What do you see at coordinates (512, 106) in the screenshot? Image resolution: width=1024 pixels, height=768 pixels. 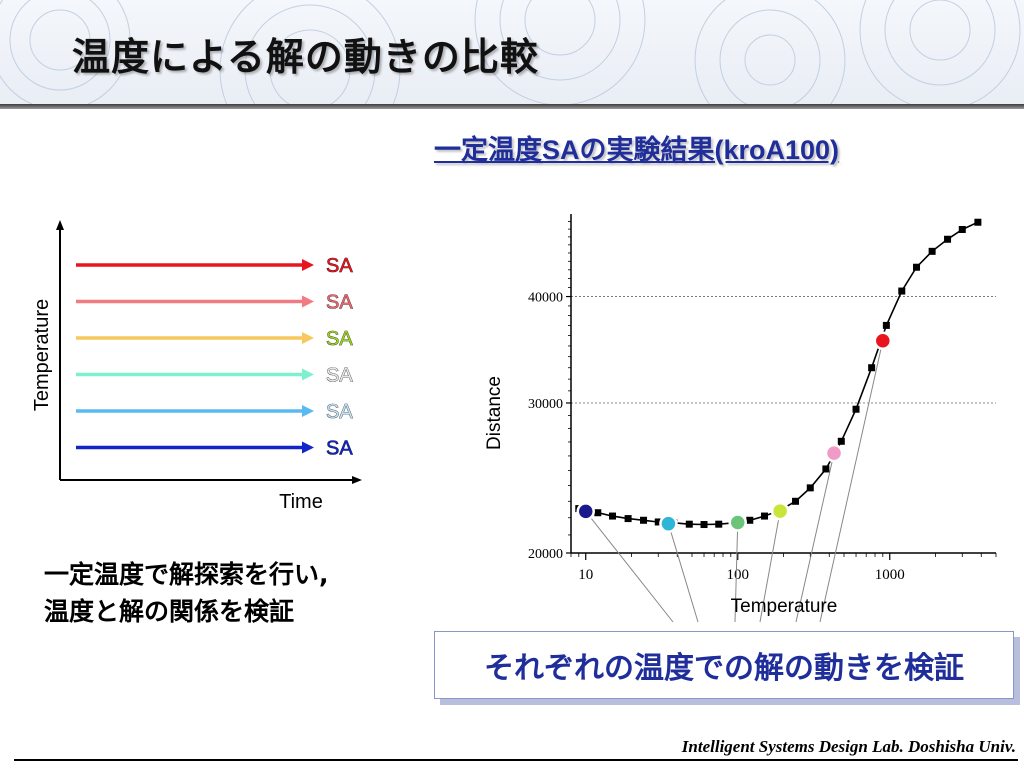 I see `header-divider` at bounding box center [512, 106].